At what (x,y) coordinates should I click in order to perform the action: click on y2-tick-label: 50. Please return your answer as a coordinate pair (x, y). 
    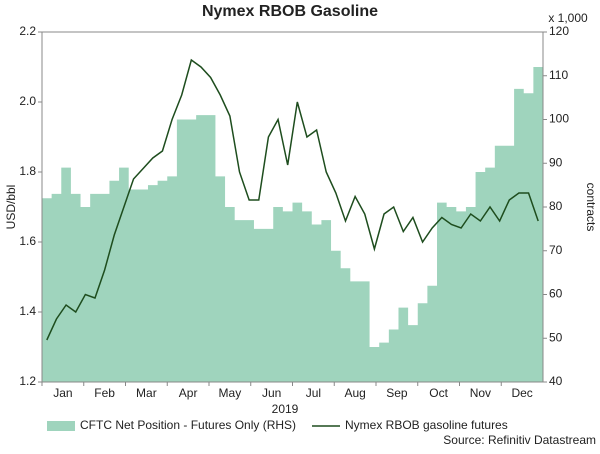
    Looking at the image, I should click on (556, 337).